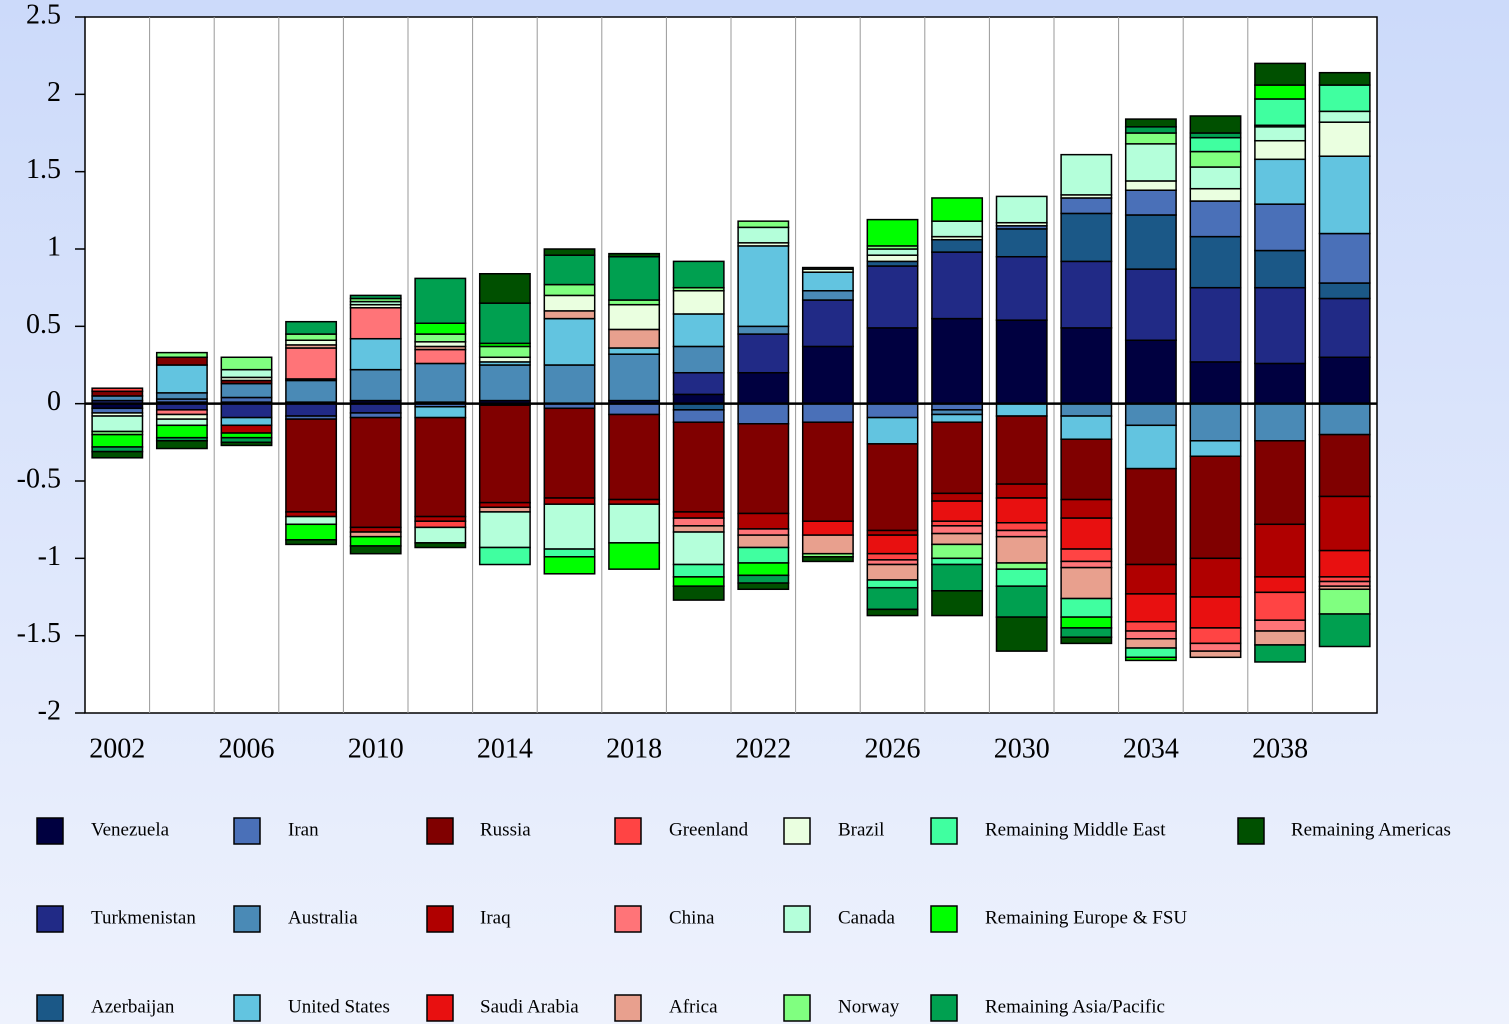 This screenshot has width=1509, height=1024. Describe the element at coordinates (43, 15) in the screenshot. I see `y-tick-label: 2.5` at that location.